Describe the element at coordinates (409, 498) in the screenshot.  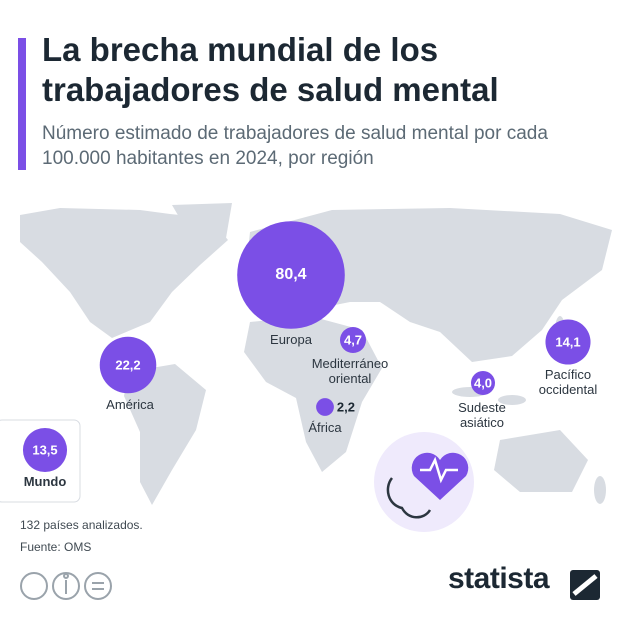
I see `brain-icon` at that location.